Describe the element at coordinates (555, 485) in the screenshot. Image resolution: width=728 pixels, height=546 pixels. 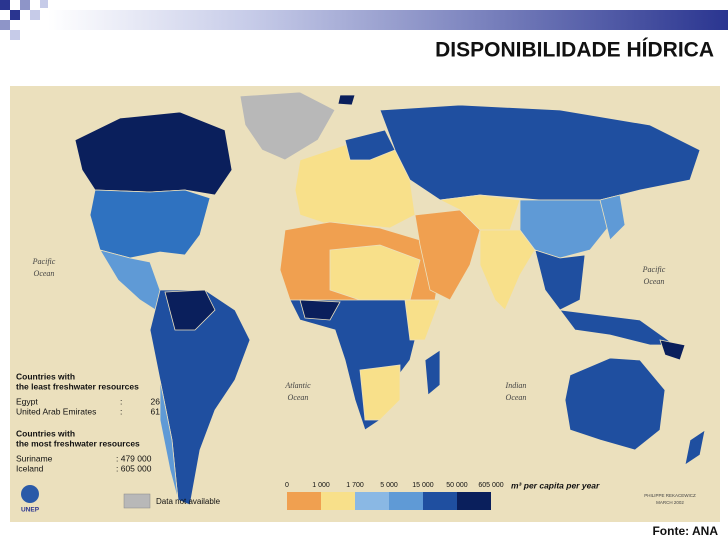
I see `legend-unit: m³ per capita per year` at that location.